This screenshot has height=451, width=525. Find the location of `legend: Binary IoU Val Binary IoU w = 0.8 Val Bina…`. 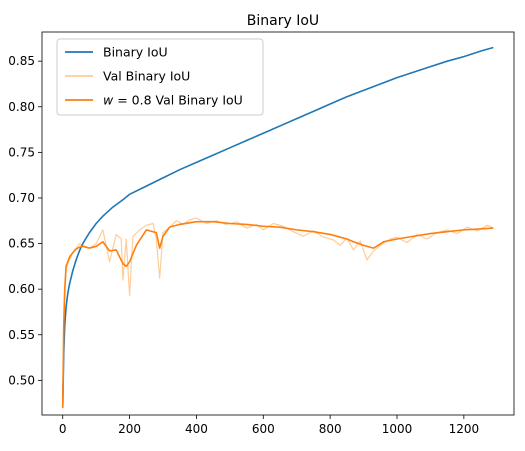

legend: Binary IoU Val Binary IoU w = 0.8 Val Bina… is located at coordinates (160, 77).